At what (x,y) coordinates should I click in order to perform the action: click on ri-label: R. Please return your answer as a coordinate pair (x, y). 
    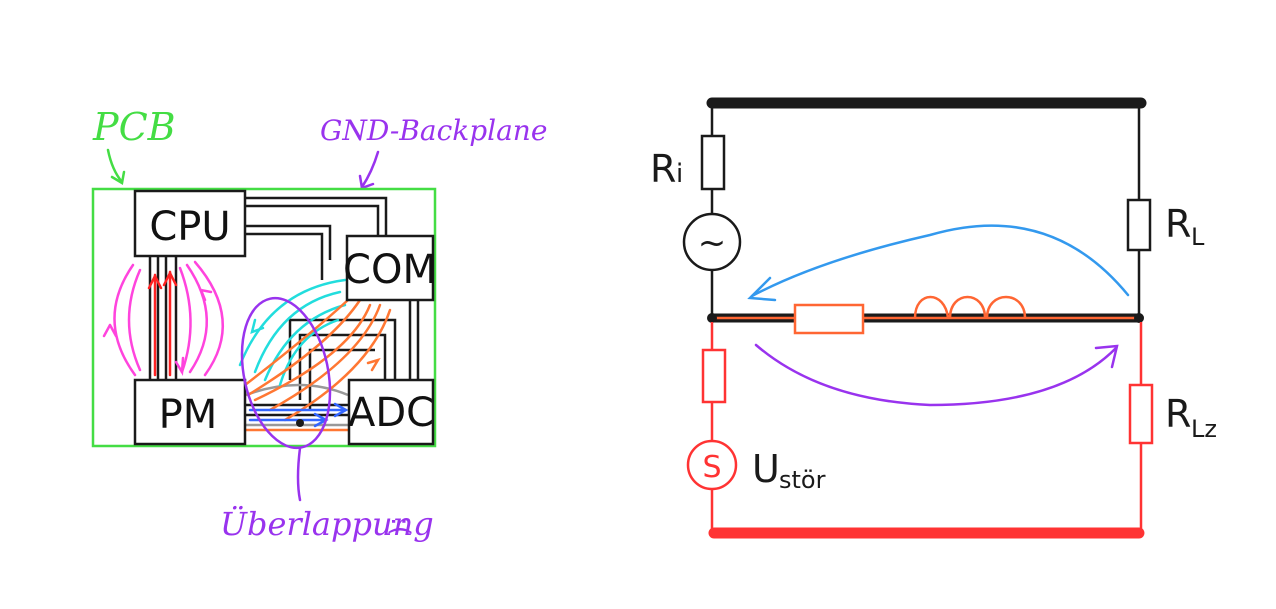
    Looking at the image, I should click on (663, 169).